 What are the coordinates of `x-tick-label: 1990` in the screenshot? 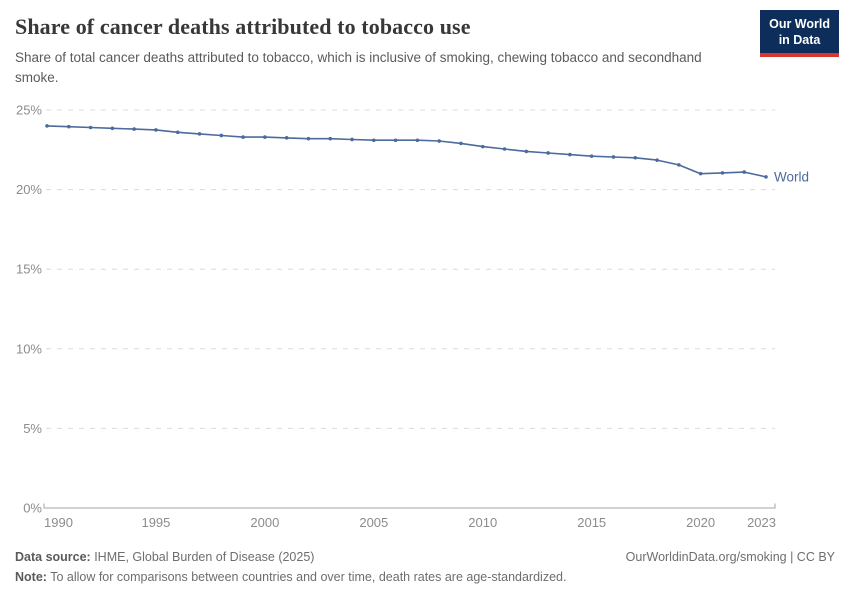 It's located at (58, 522).